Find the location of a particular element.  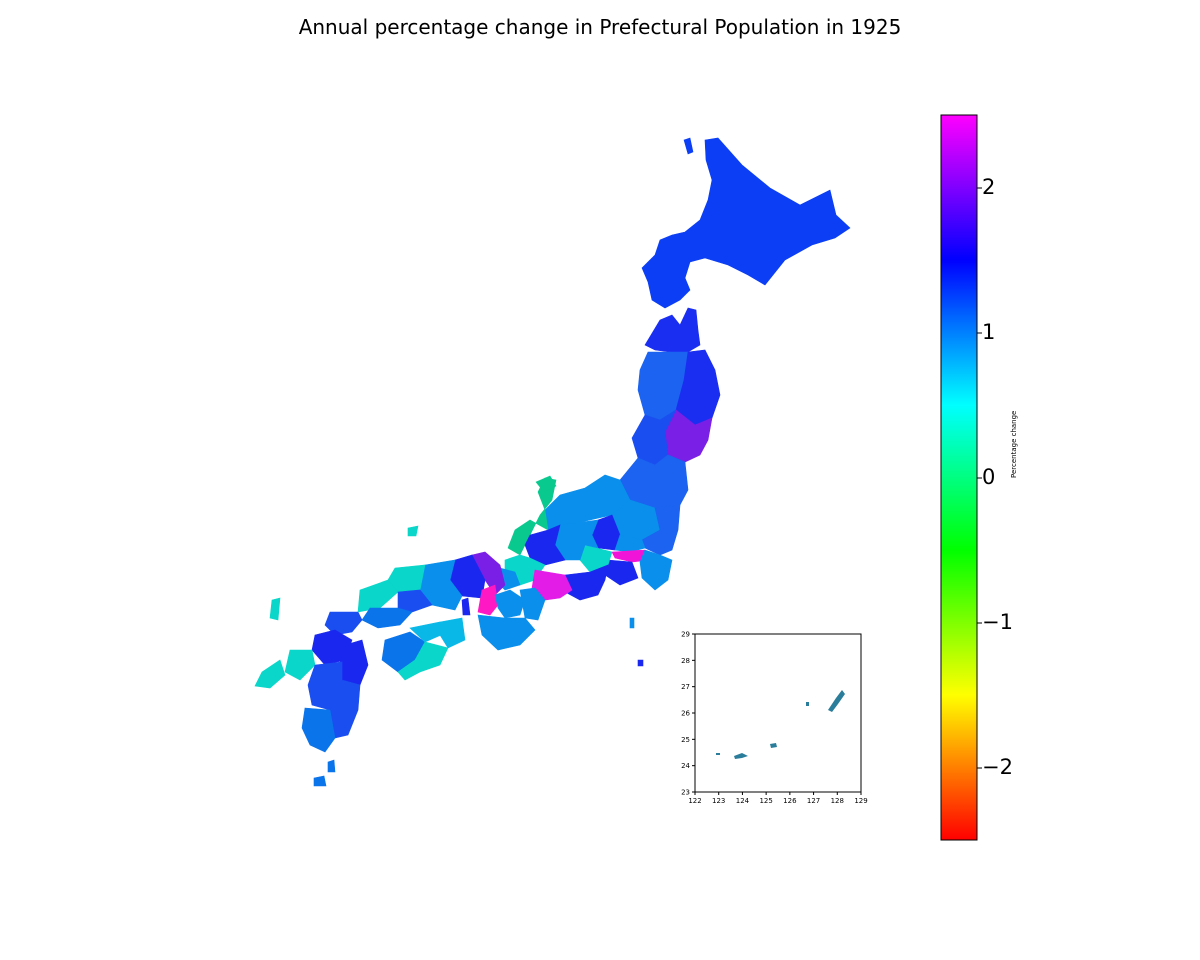

region-hachijo is located at coordinates (640, 663).